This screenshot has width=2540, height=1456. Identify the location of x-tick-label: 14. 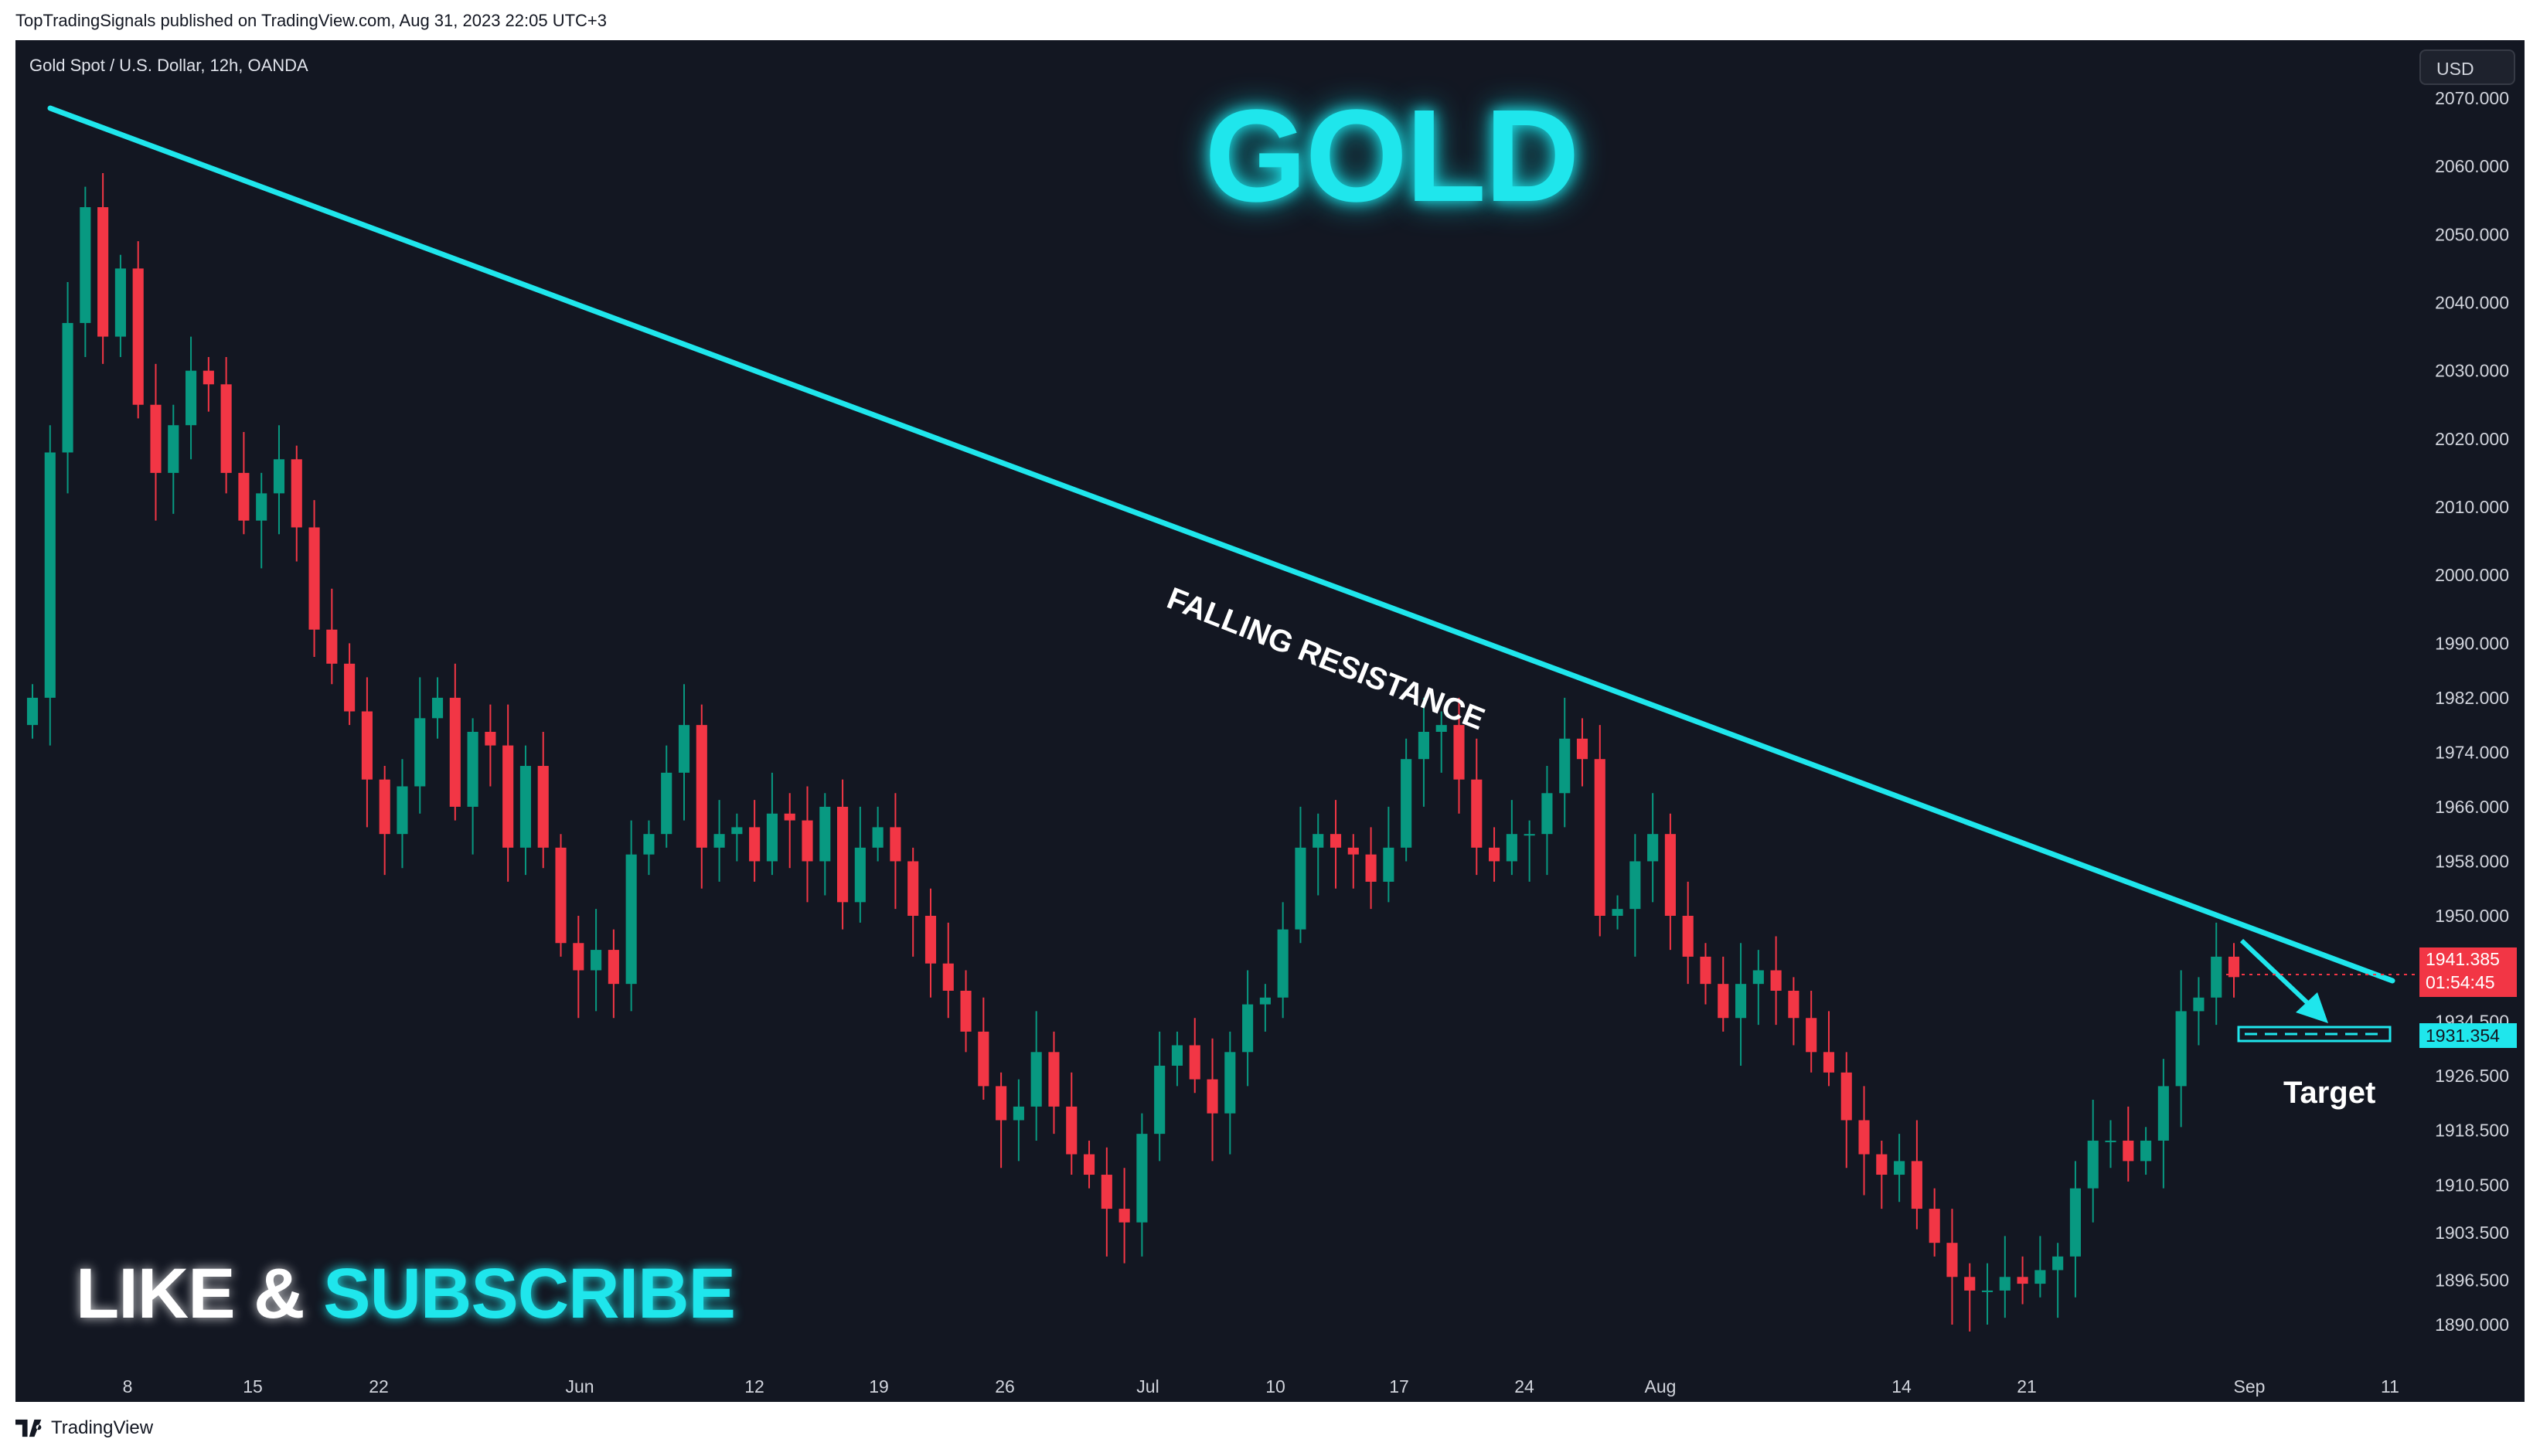
(1901, 1386).